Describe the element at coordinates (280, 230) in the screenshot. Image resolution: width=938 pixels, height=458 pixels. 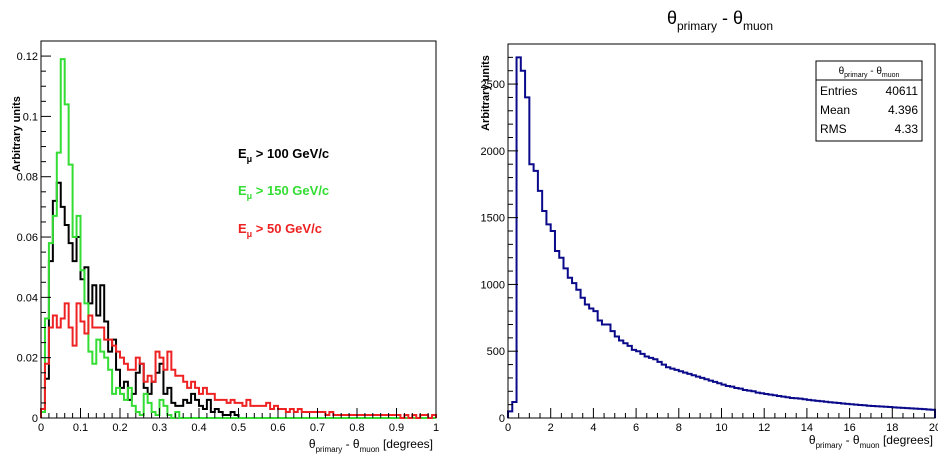
I see `legend-entry-50: Eμ > 50 GeV/c` at that location.